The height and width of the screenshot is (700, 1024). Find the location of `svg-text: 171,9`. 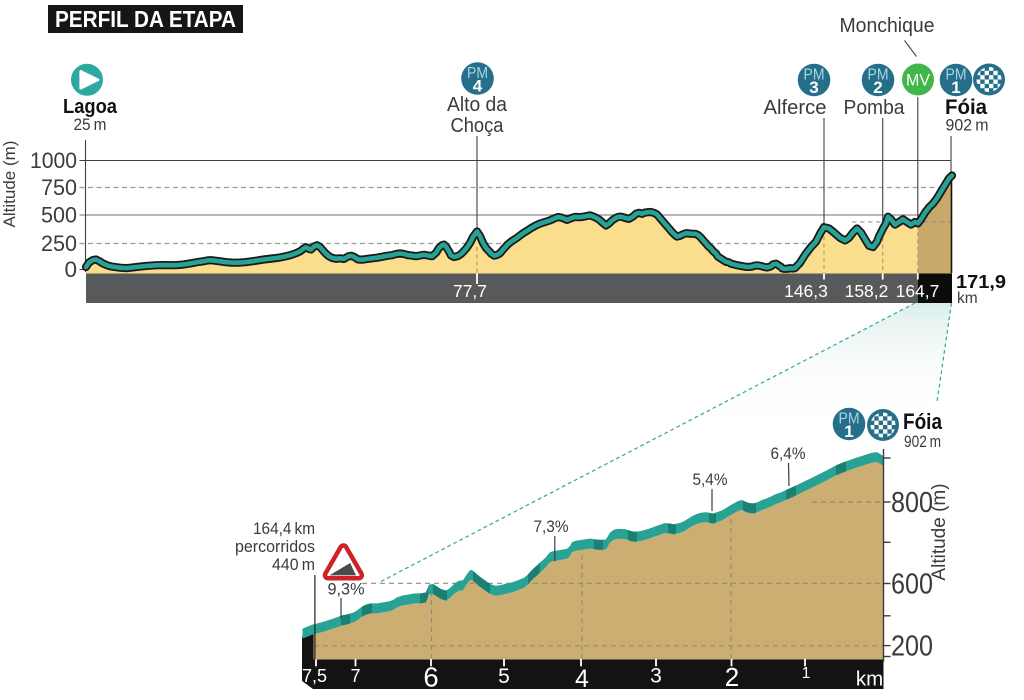

svg-text: 171,9 is located at coordinates (981, 281).